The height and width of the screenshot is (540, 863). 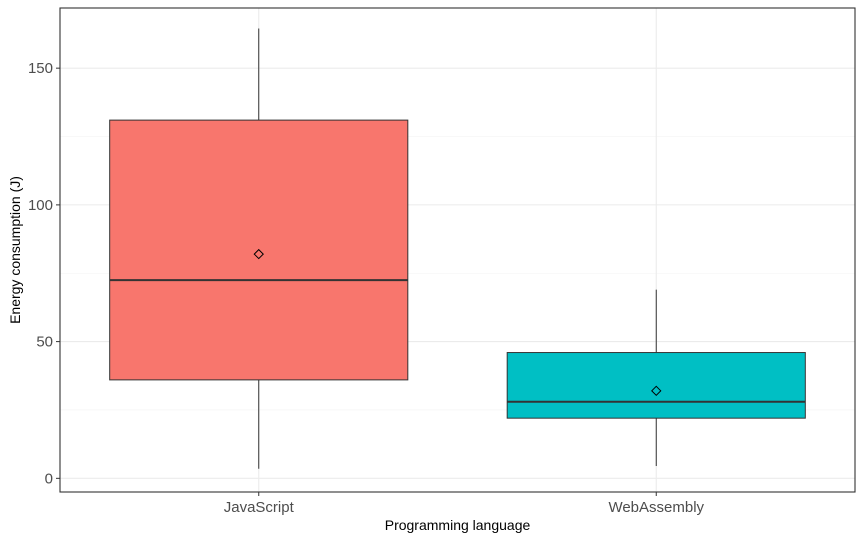 What do you see at coordinates (15, 250) in the screenshot?
I see `y-axis-title: Energy consumption (J)` at bounding box center [15, 250].